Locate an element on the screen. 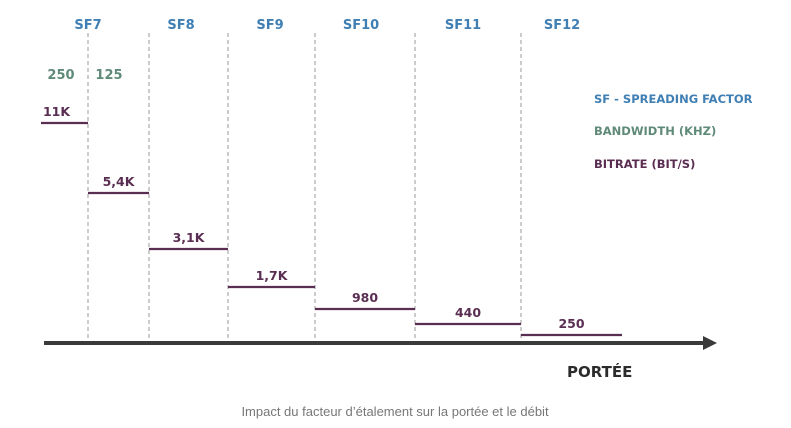 The width and height of the screenshot is (791, 428). sf-label: SF12 is located at coordinates (562, 25).